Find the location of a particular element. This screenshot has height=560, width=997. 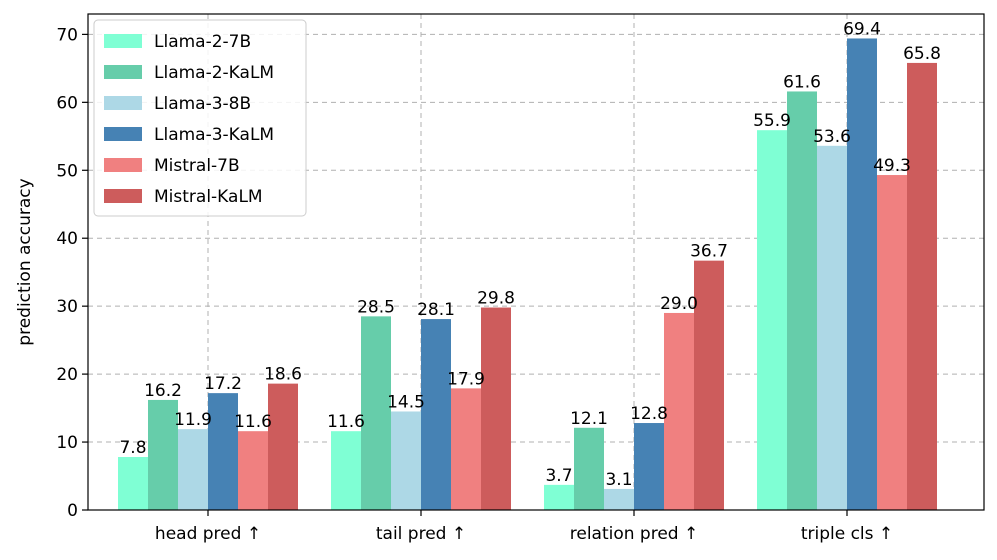

legend-label: Mistral-KaLM is located at coordinates (208, 197).